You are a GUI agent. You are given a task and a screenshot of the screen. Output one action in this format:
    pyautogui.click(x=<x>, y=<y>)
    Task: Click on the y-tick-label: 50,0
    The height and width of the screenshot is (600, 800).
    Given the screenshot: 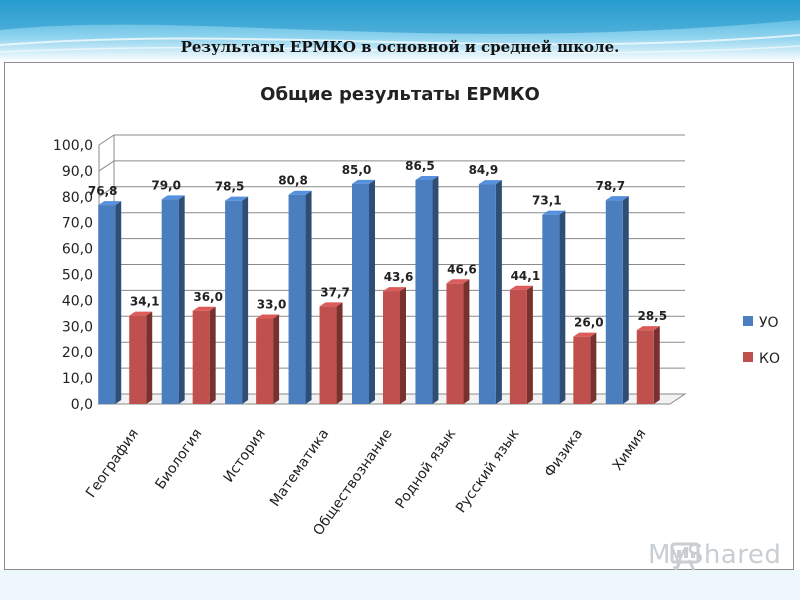 What is the action you would take?
    pyautogui.click(x=77, y=276)
    